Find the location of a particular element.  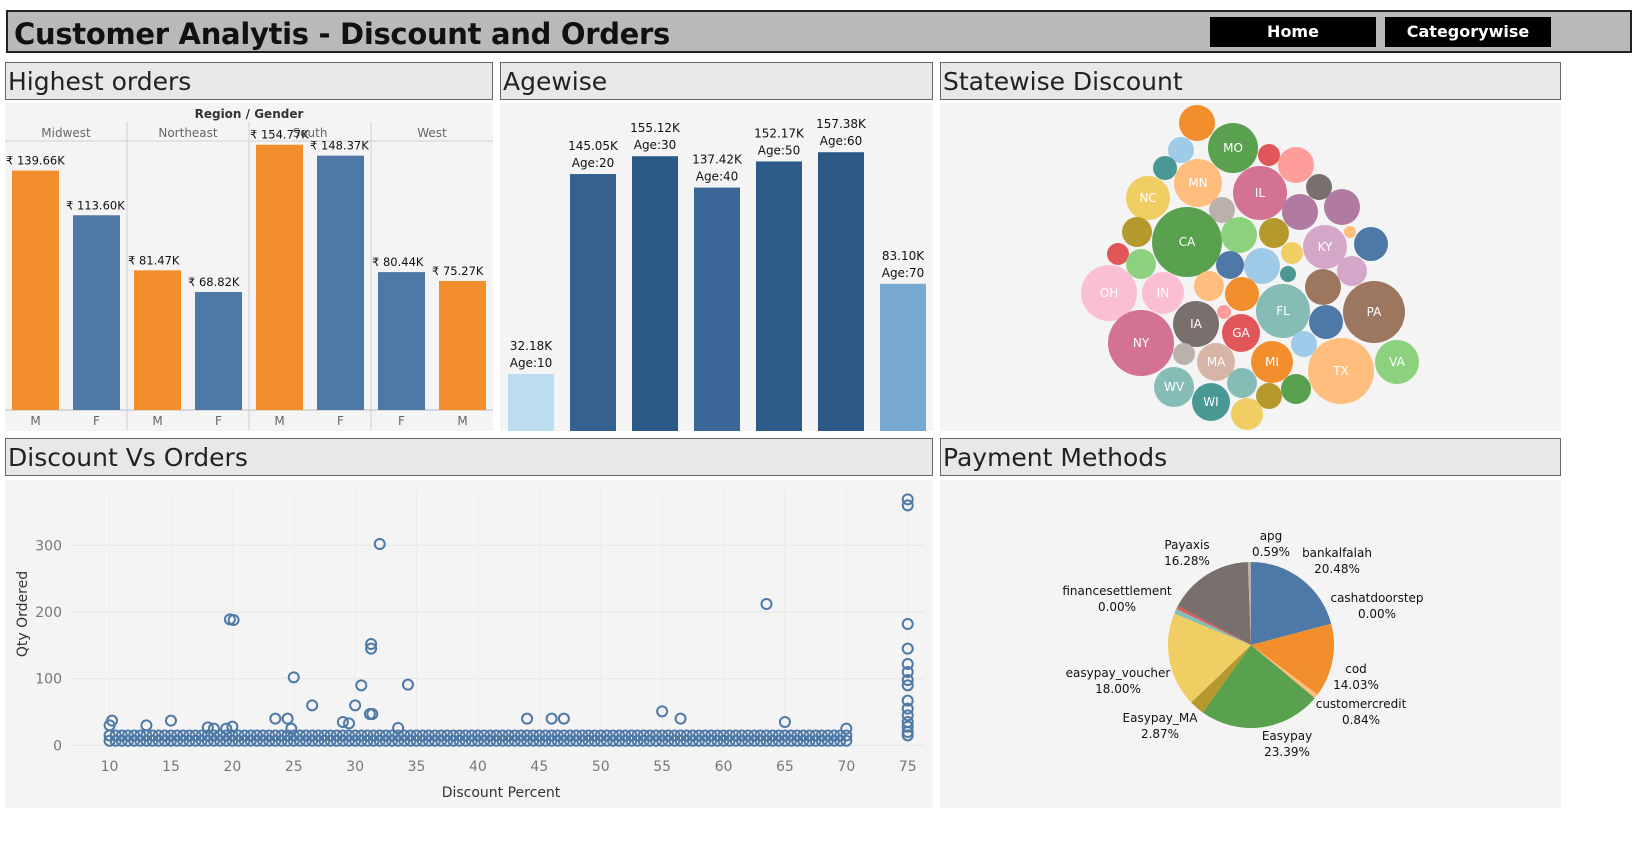

scatter-ytick: 300 is located at coordinates (48, 546).